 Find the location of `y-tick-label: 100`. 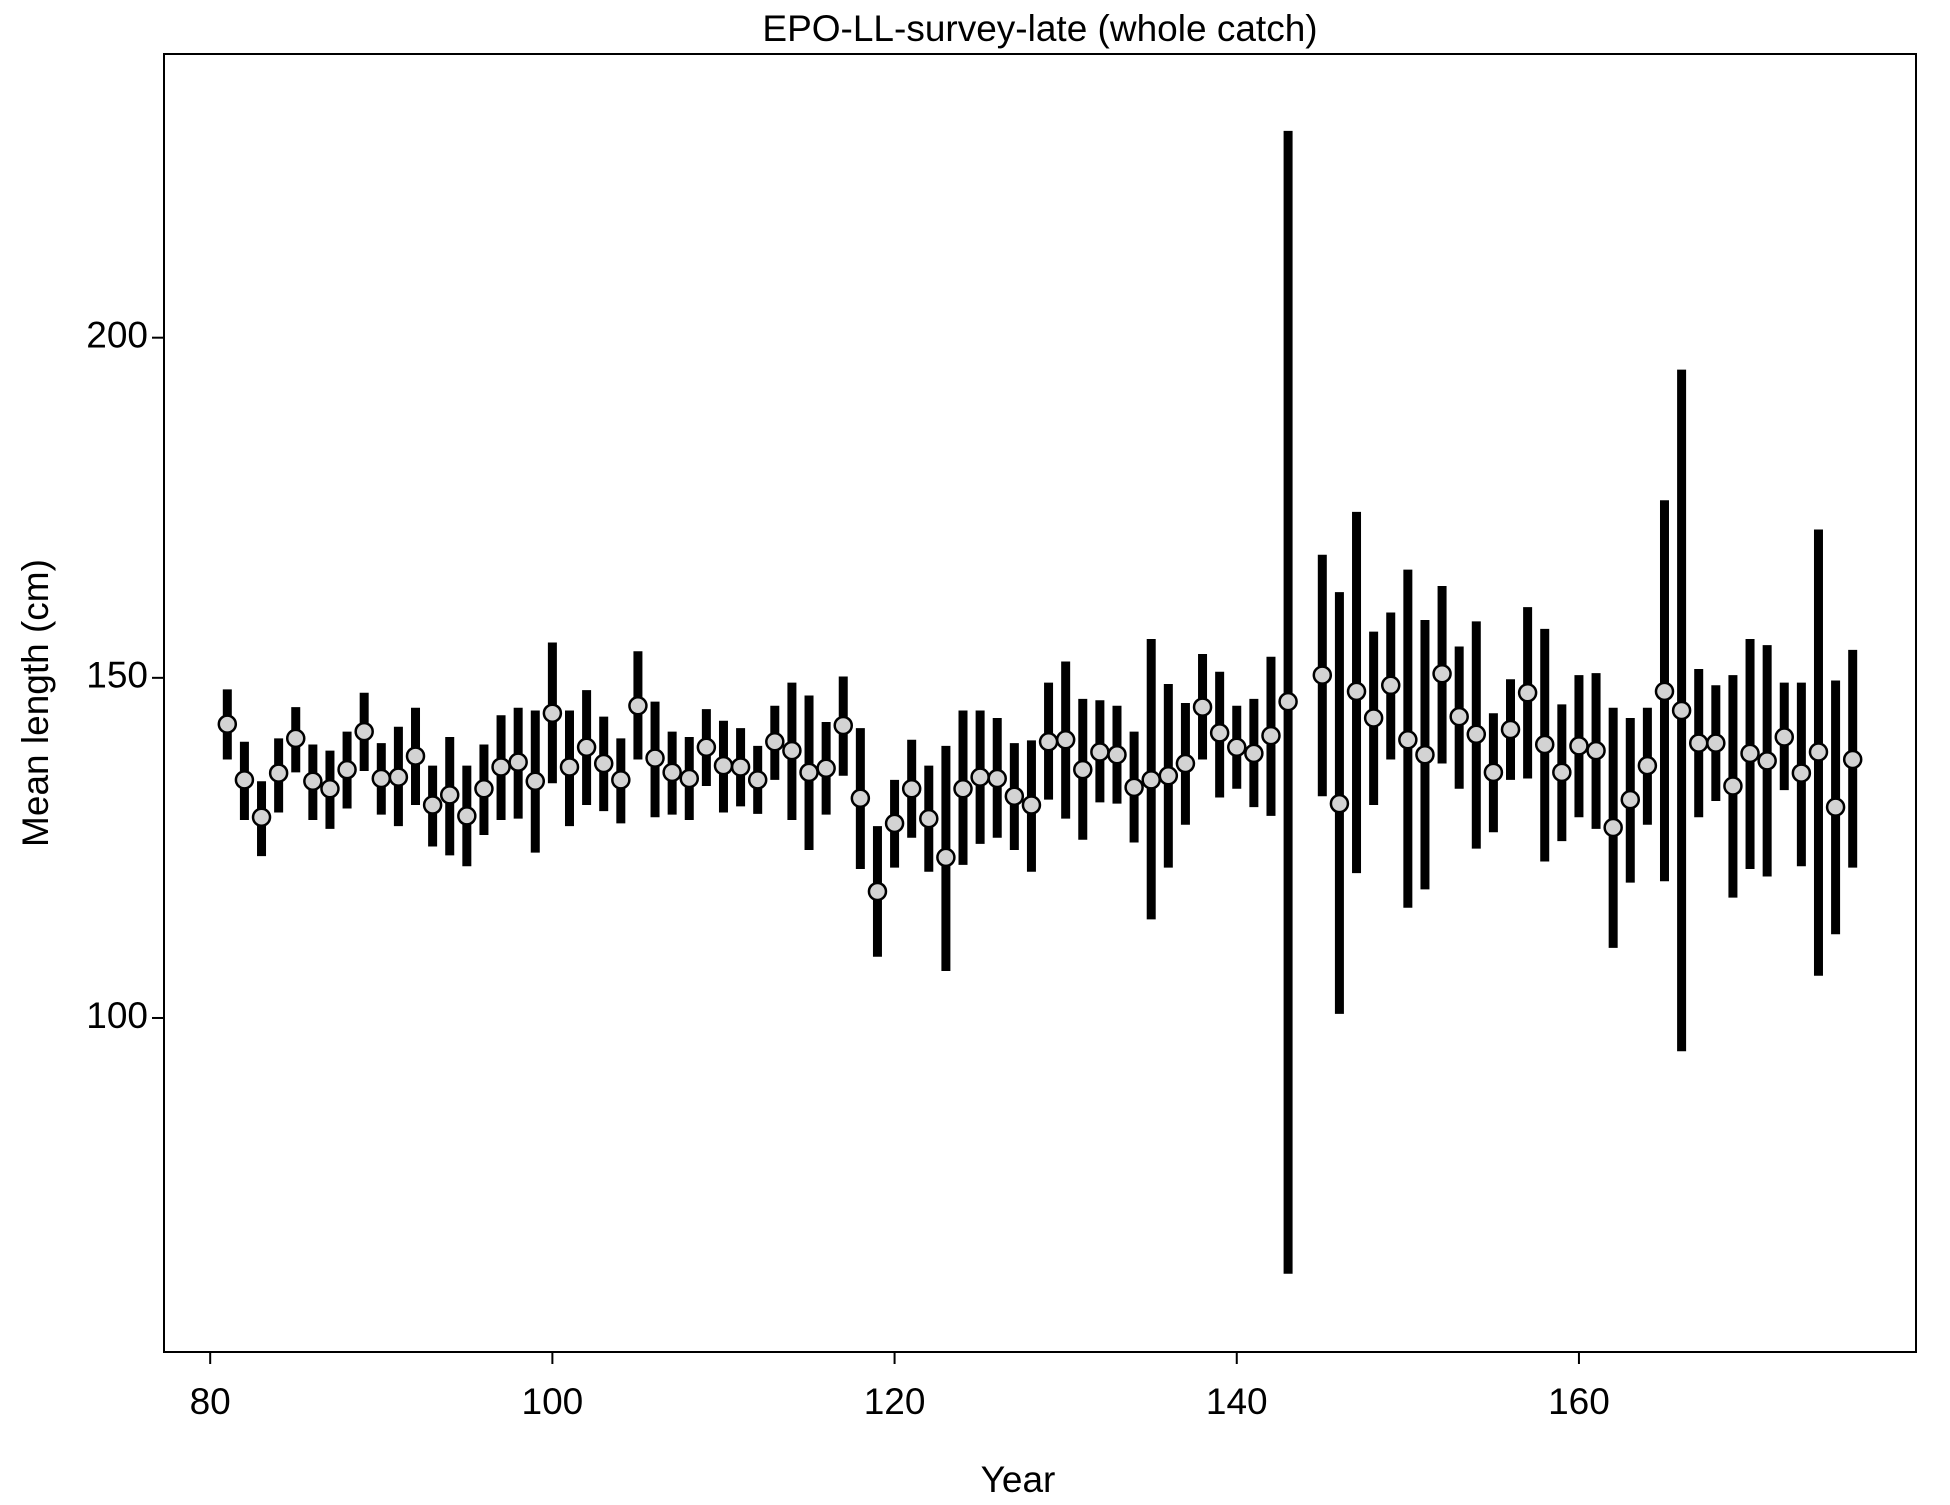

y-tick-label: 100 is located at coordinates (117, 1015).